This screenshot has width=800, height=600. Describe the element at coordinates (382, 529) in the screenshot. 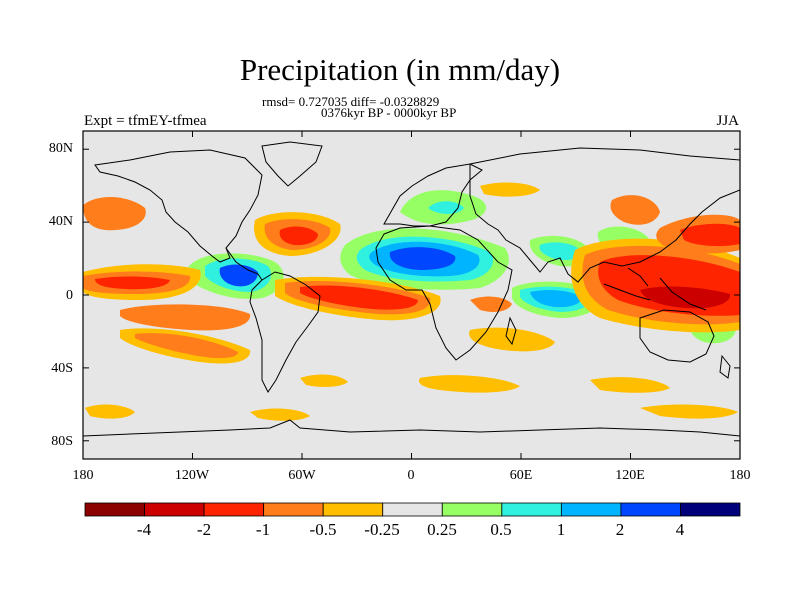

I see `colorbar-label: -0.25` at that location.